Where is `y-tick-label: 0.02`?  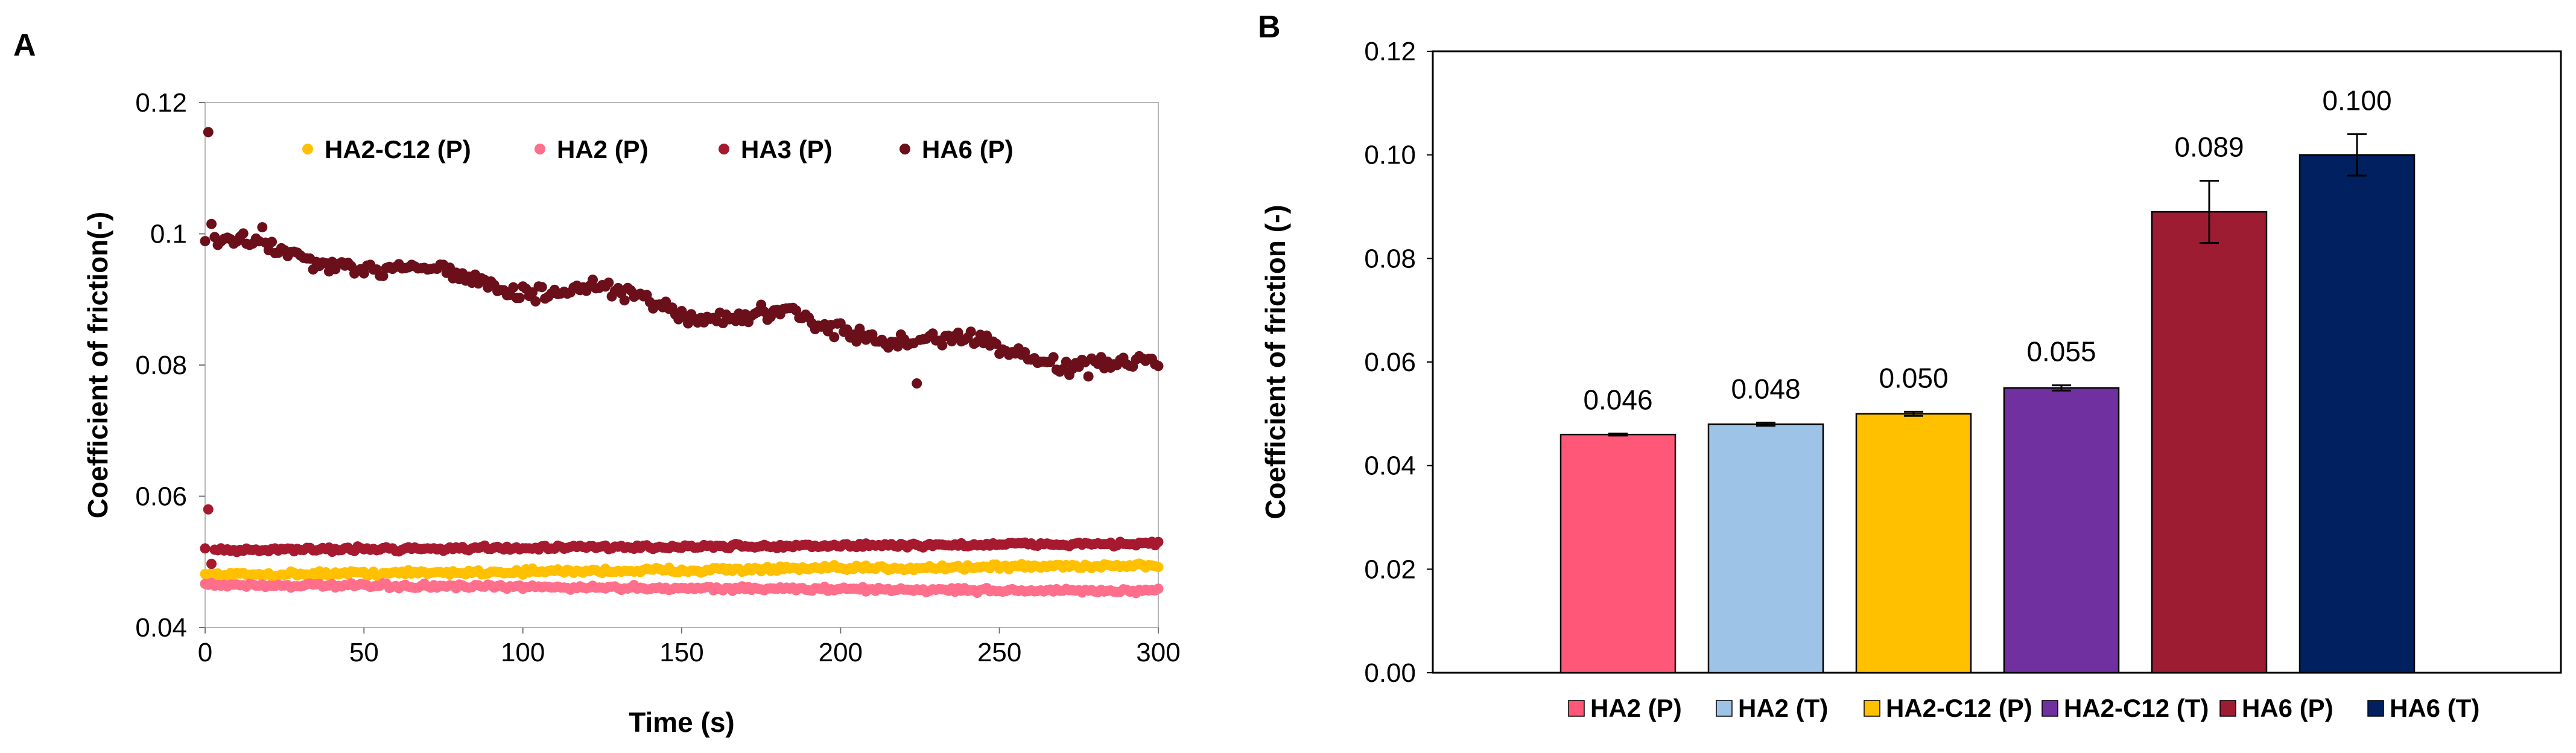
y-tick-label: 0.02 is located at coordinates (1390, 569).